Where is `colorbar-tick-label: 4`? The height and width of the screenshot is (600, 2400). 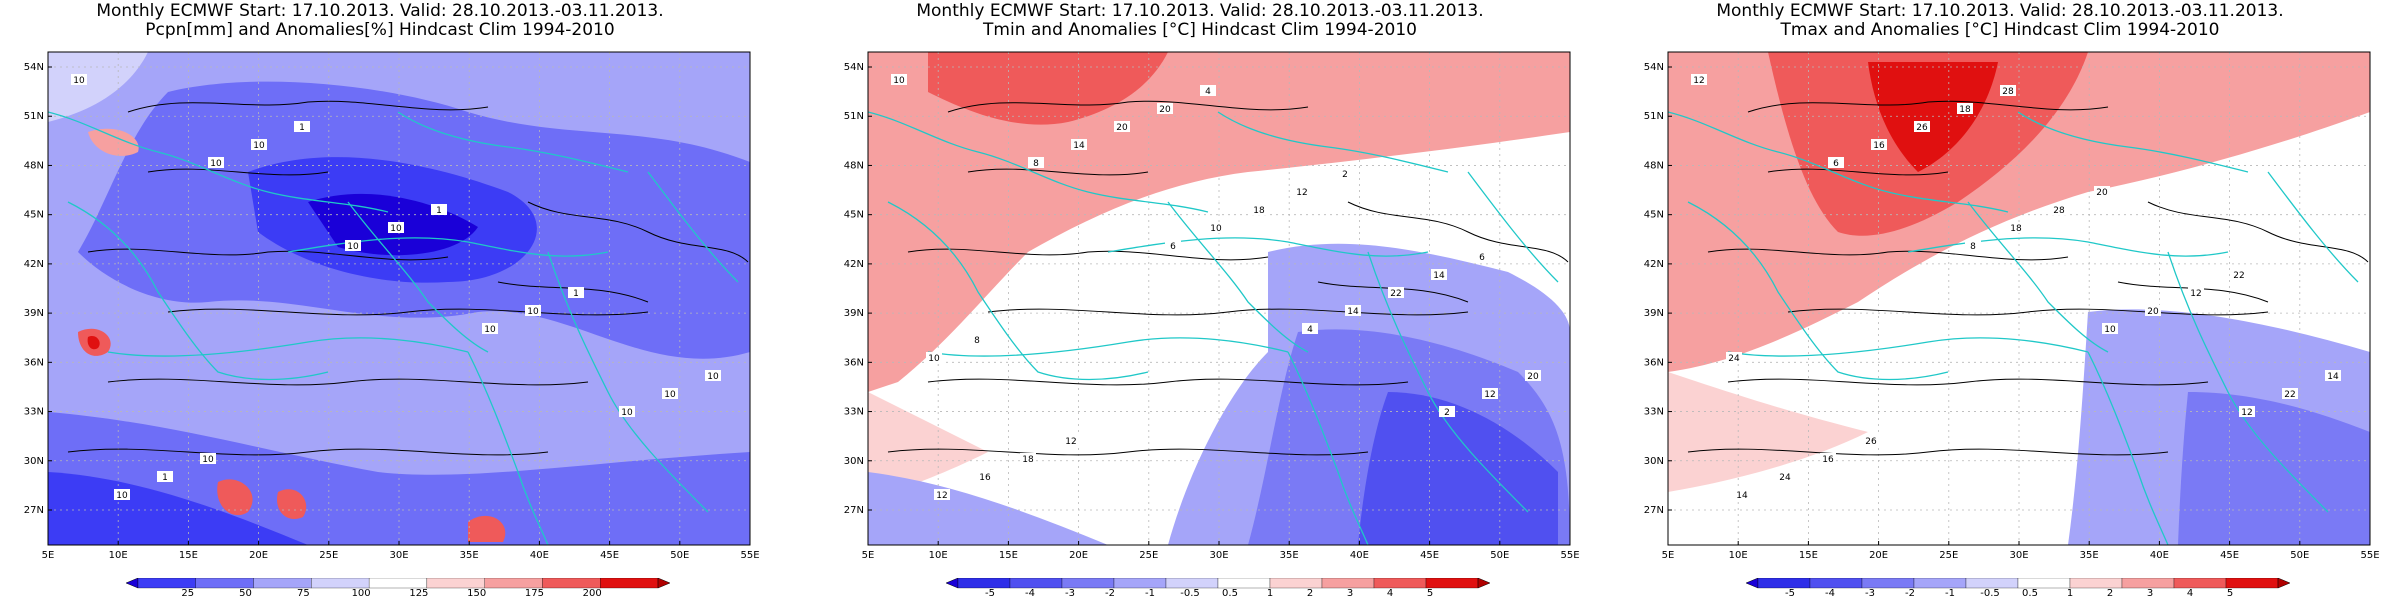
colorbar-tick-label: 4 is located at coordinates (1390, 593).